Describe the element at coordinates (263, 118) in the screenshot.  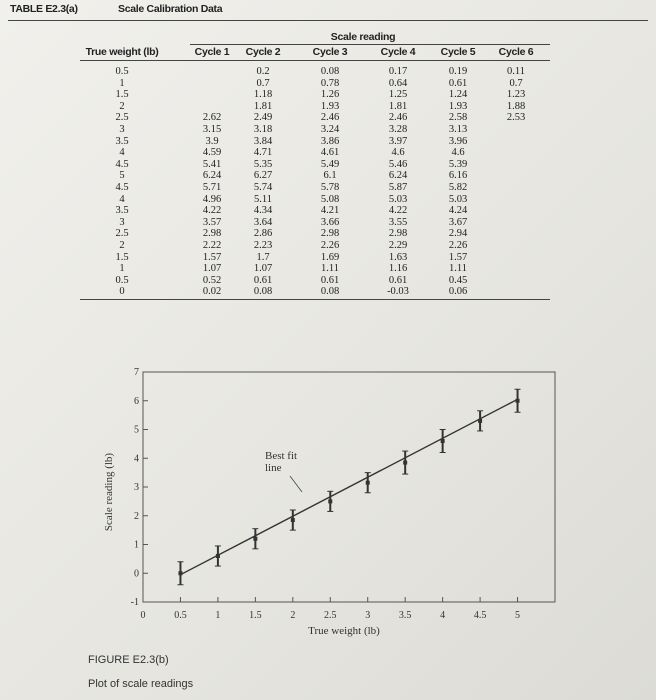
I see `cell: 2.49` at that location.